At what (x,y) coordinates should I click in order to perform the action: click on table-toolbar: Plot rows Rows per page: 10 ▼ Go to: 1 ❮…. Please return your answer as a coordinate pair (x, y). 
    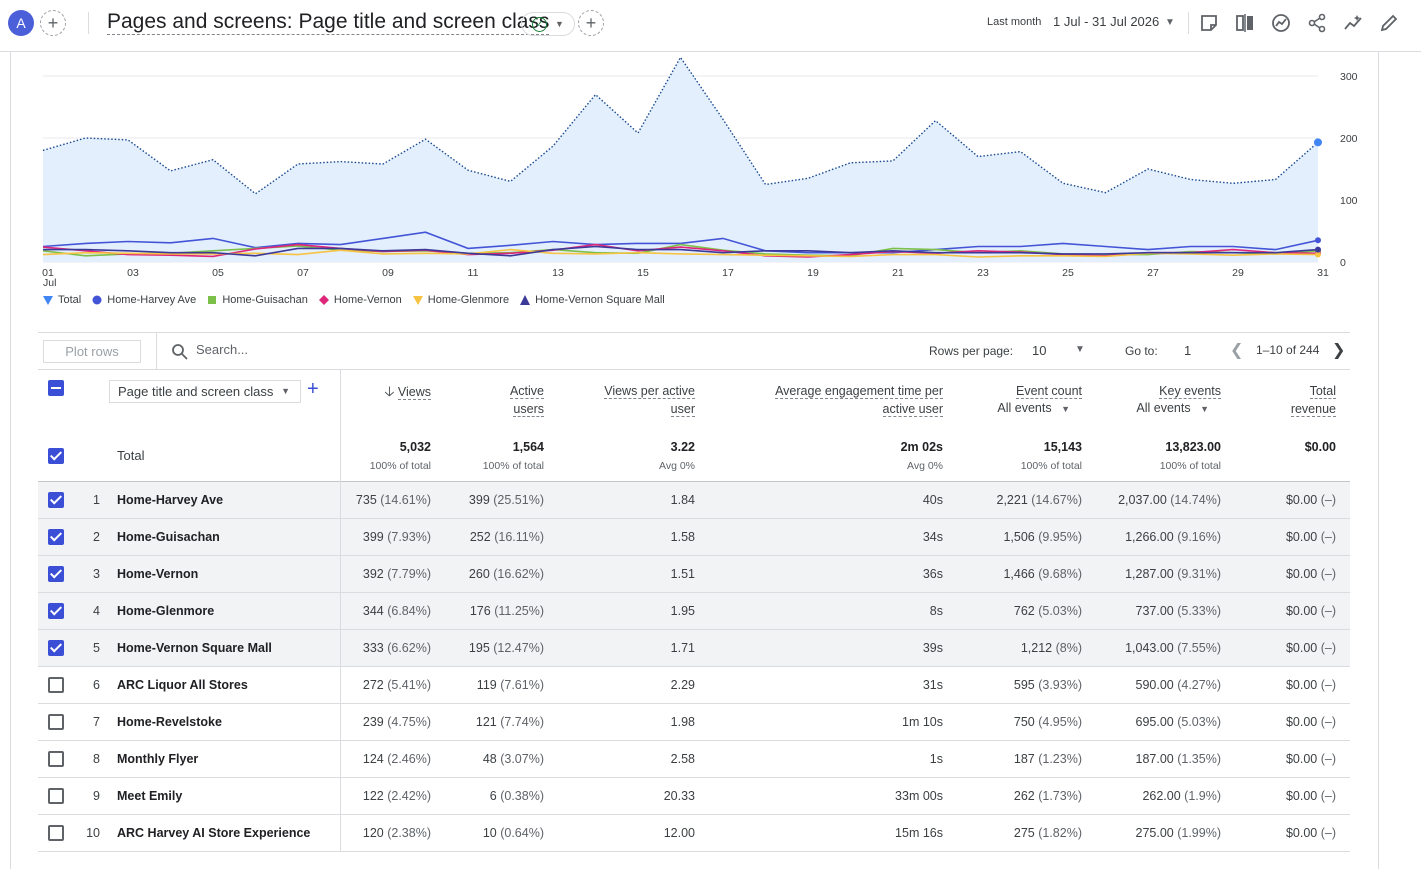
    Looking at the image, I should click on (694, 351).